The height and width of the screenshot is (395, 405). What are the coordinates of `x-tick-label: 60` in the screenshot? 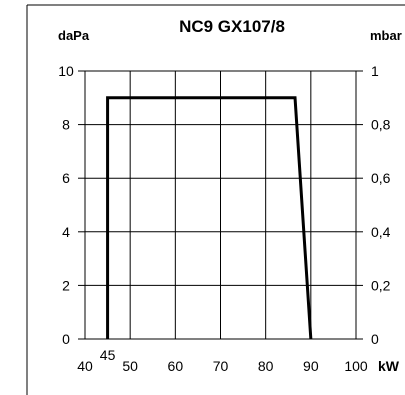 It's located at (176, 366).